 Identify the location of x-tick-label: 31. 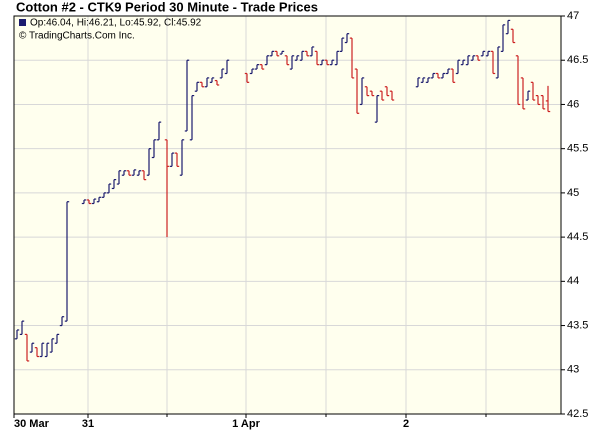
(88, 424).